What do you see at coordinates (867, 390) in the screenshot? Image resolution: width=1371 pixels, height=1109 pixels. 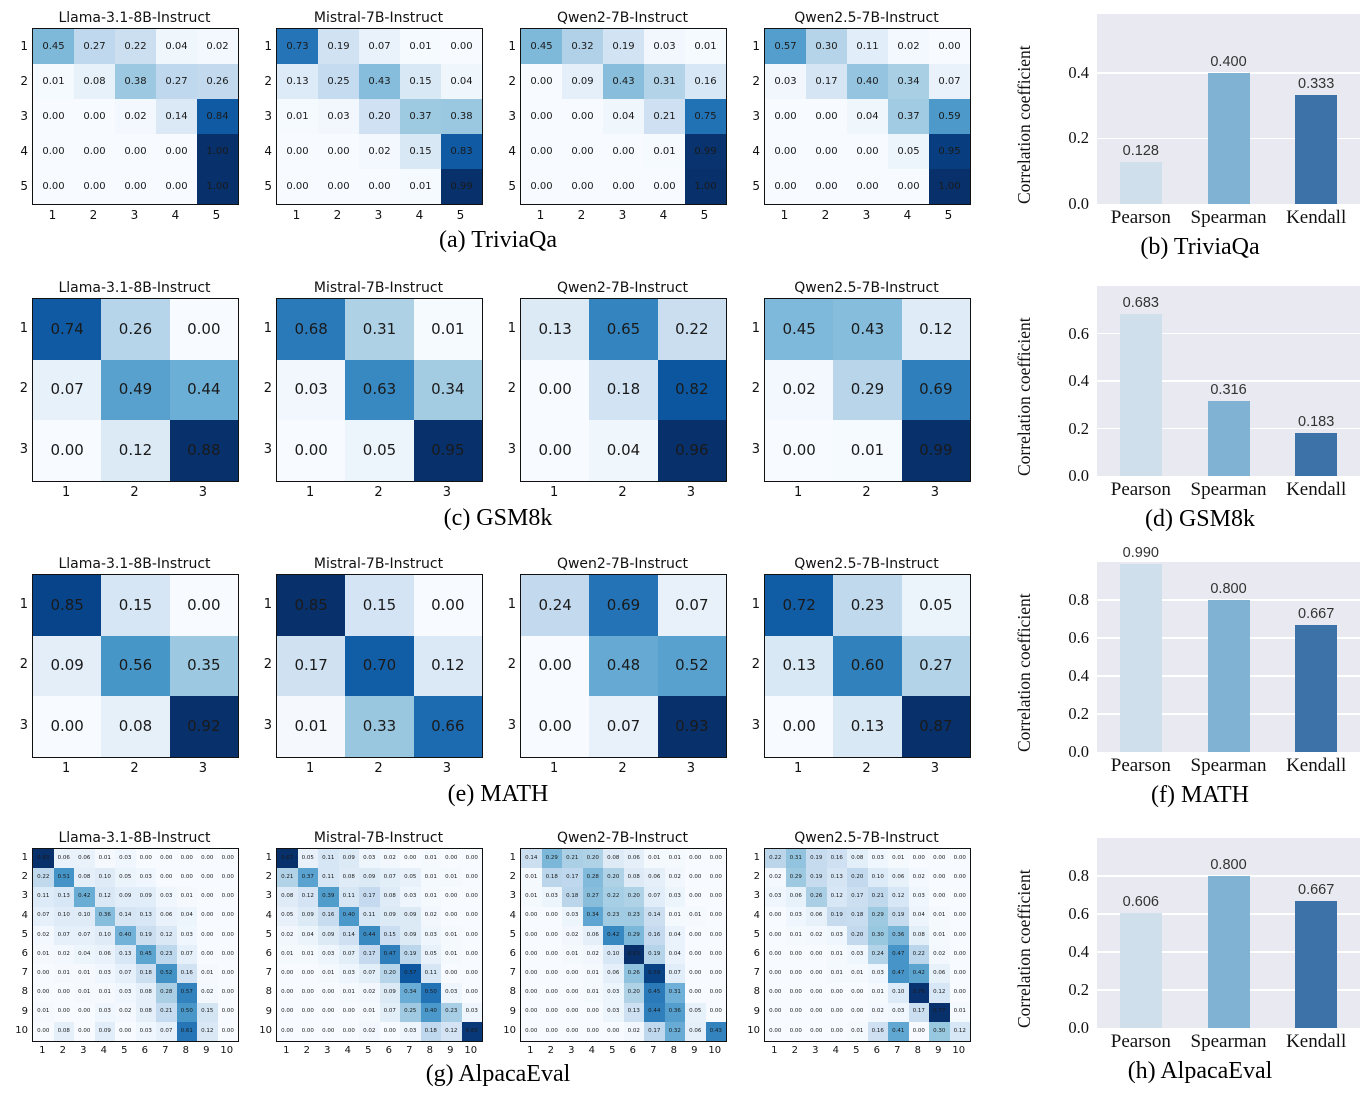 I see `heatmap-cell: 0.29` at bounding box center [867, 390].